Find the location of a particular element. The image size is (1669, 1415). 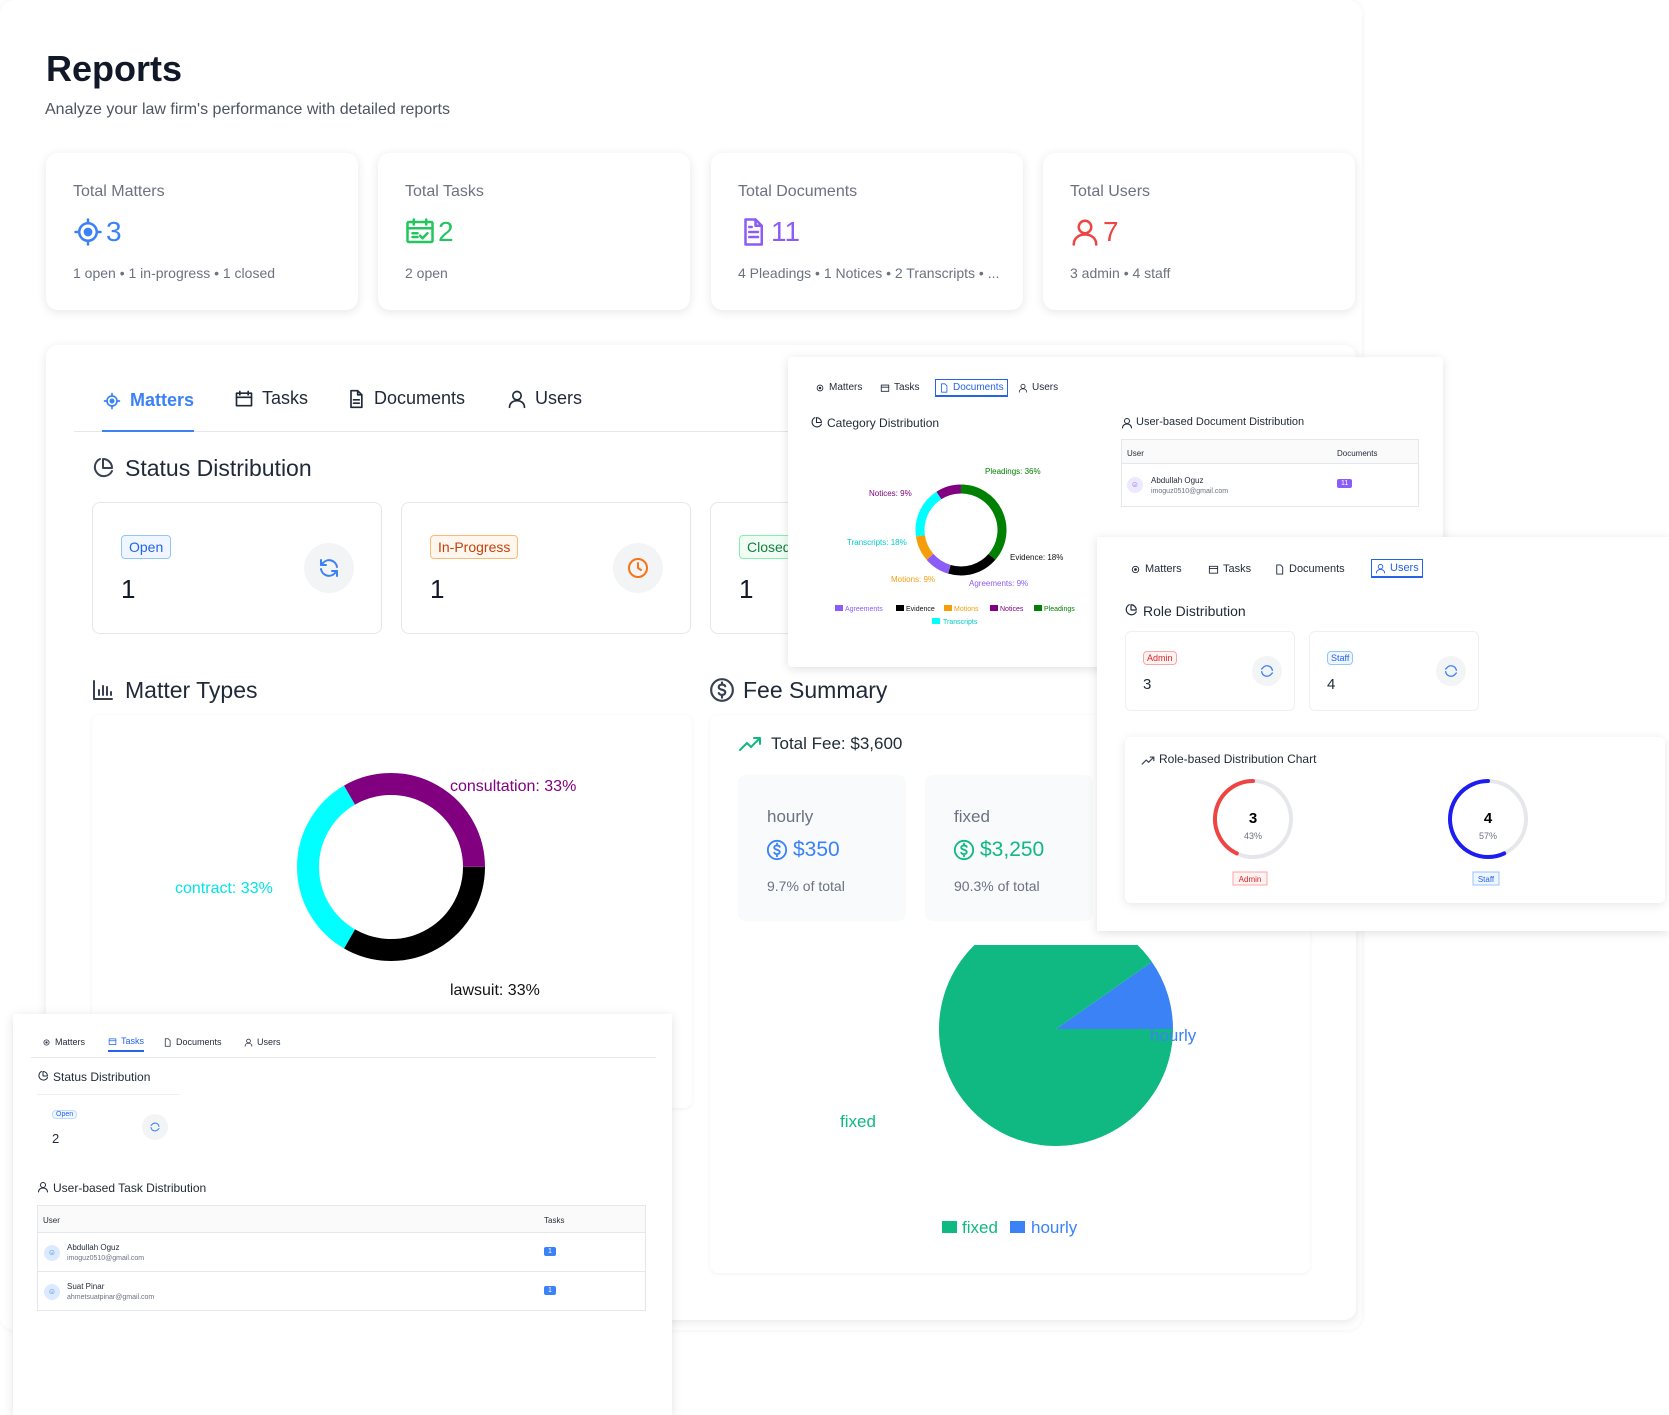

gauge-badge-bg-admin is located at coordinates (1250, 878).